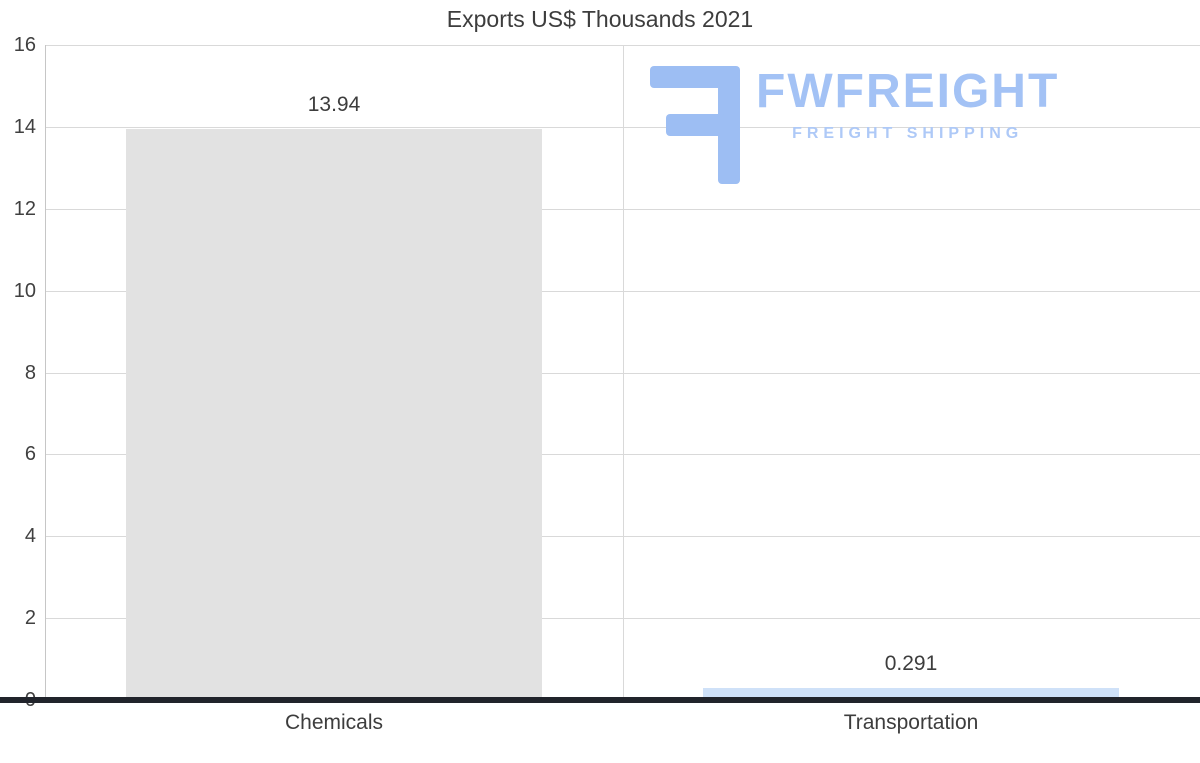  Describe the element at coordinates (30, 618) in the screenshot. I see `y-tick-label: 2` at that location.